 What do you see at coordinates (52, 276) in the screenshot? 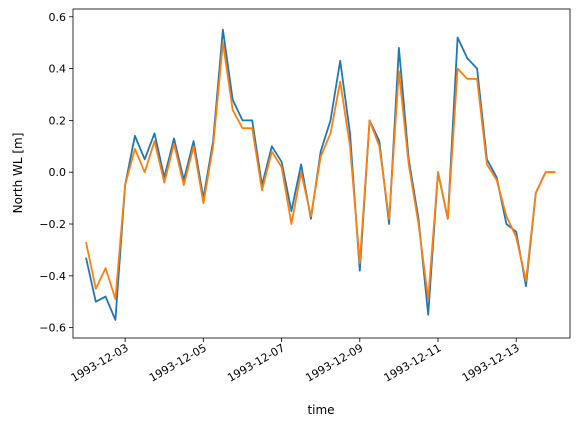
I see `y-tick-label: −0.4` at bounding box center [52, 276].